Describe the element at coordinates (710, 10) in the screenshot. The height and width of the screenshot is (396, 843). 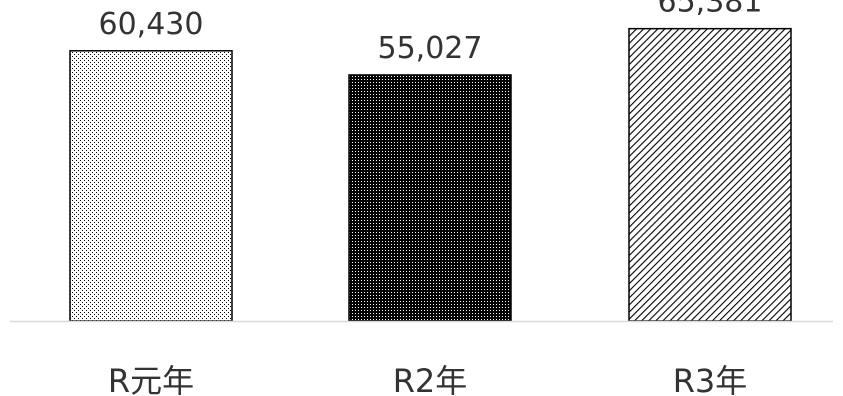
I see `value-label-3: 65,381` at that location.